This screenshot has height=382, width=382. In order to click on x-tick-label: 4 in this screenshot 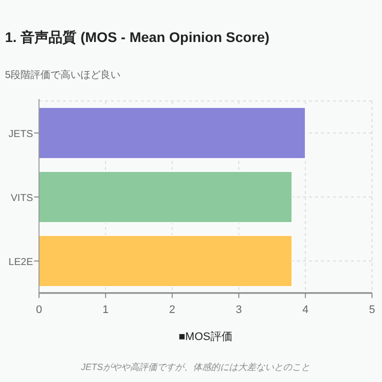, I will do `click(305, 310)`.